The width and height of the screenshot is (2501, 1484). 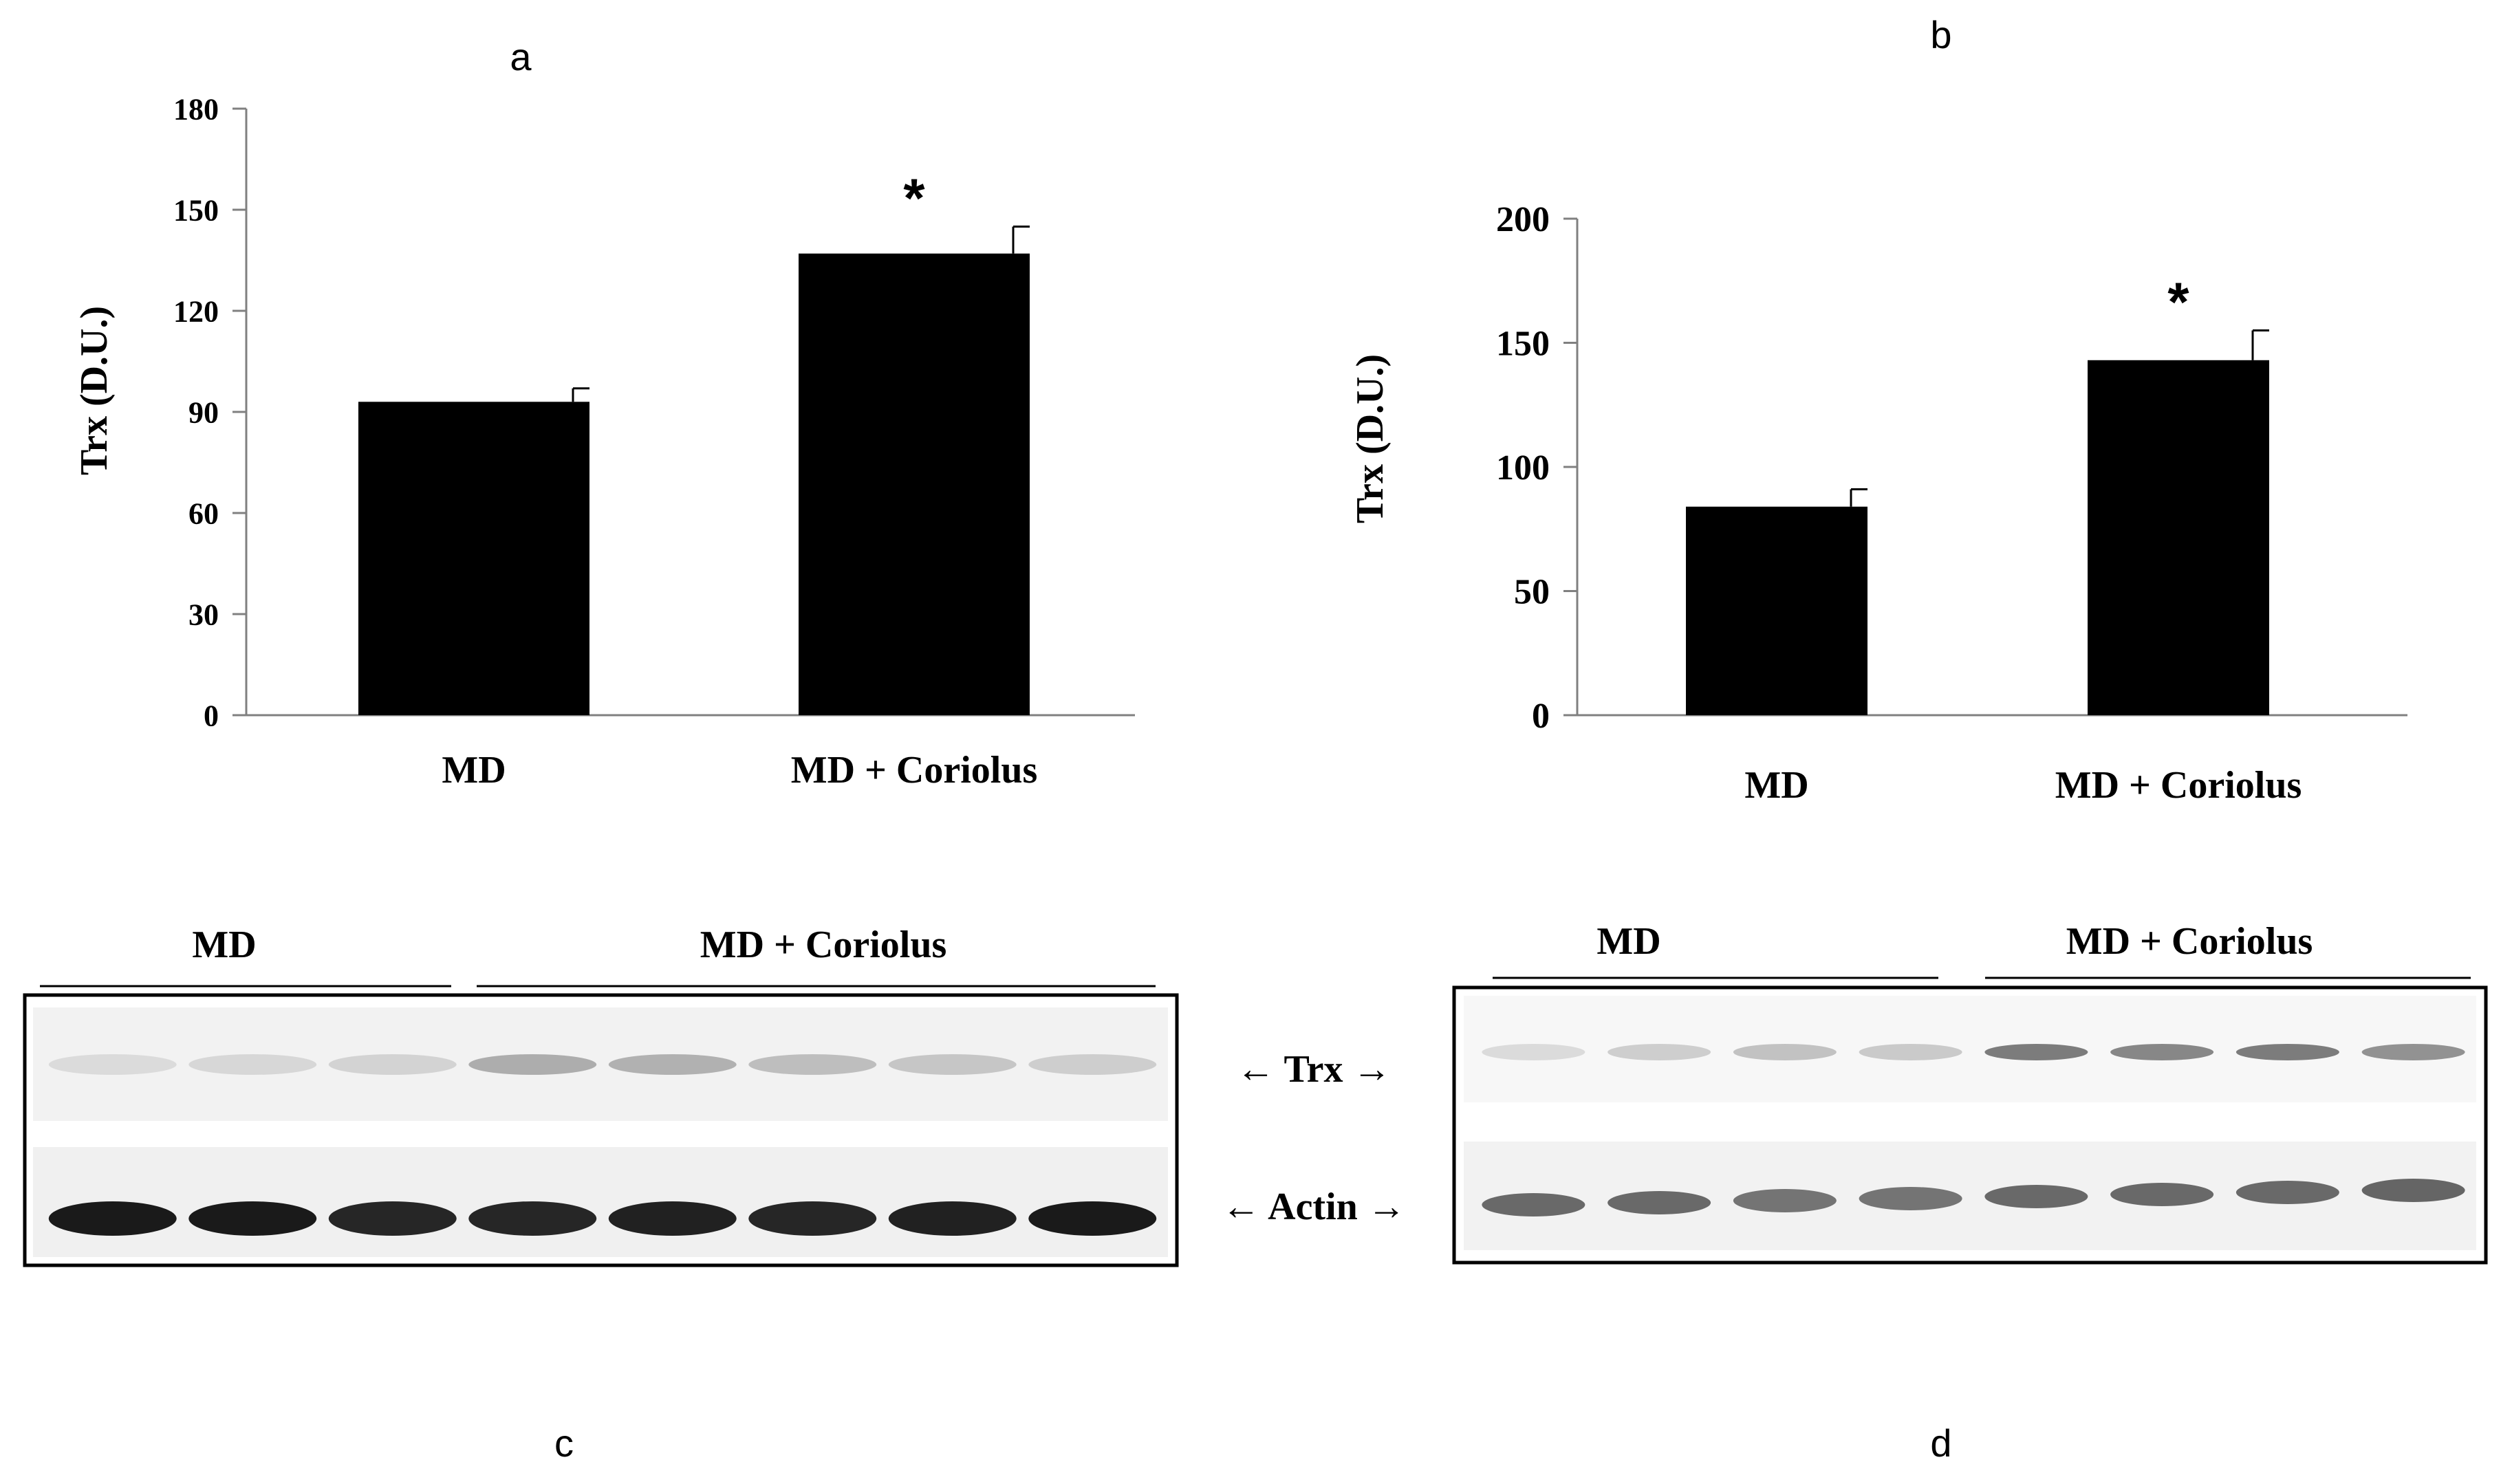 What do you see at coordinates (1970, 1092) in the screenshot?
I see `western-blot-d: MD MD + Coriolus` at bounding box center [1970, 1092].